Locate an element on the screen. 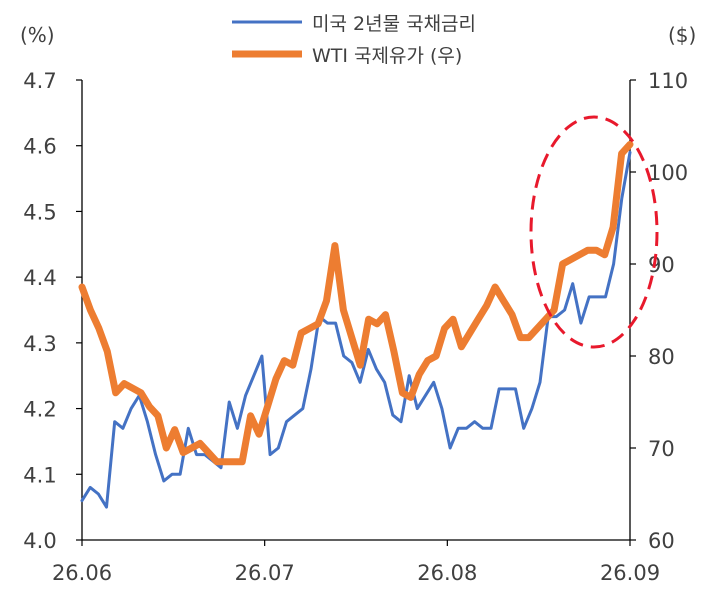 This screenshot has width=709, height=595. left-tick-label: 4.2 is located at coordinates (39, 410).